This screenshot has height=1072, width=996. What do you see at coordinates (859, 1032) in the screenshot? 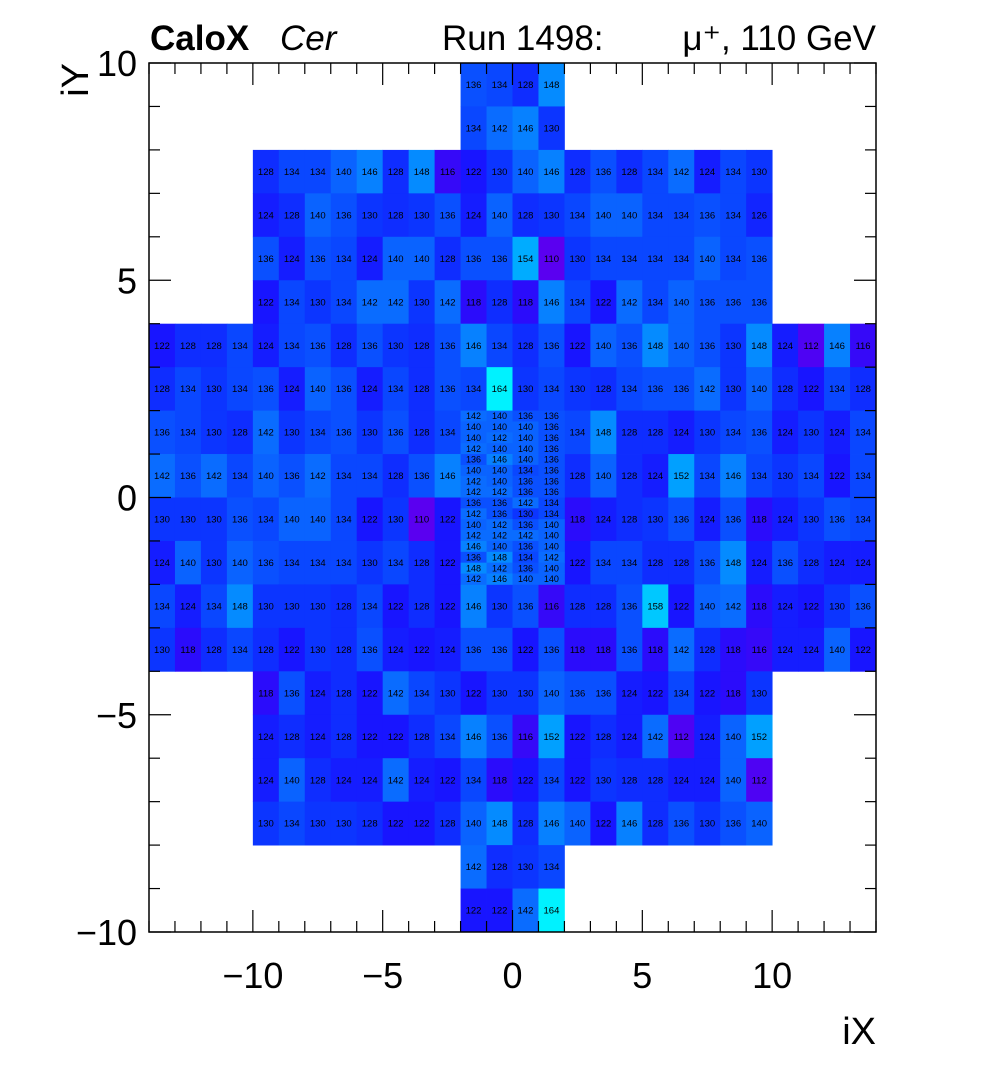
I see `x-axis-label: iX` at bounding box center [859, 1032].